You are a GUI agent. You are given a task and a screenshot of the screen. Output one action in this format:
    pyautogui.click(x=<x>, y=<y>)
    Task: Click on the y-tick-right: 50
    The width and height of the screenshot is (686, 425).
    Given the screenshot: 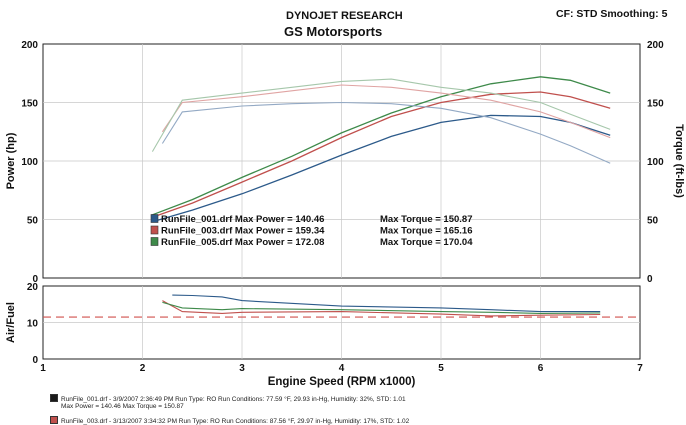 What is the action you would take?
    pyautogui.click(x=653, y=221)
    